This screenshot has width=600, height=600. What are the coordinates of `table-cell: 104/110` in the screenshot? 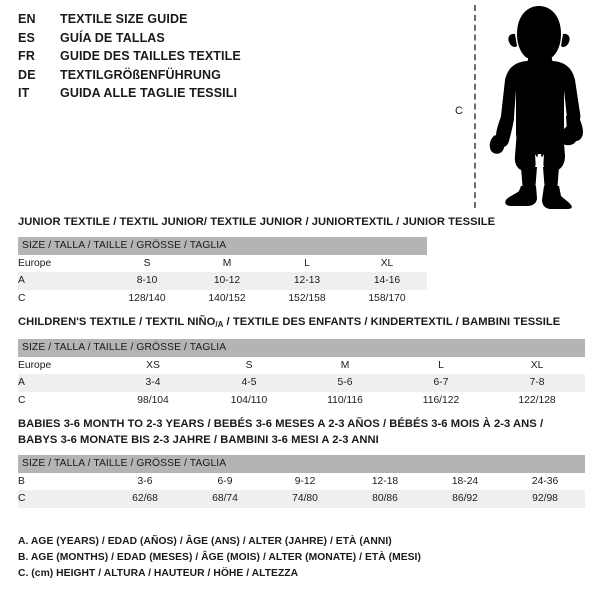 It's located at (249, 400).